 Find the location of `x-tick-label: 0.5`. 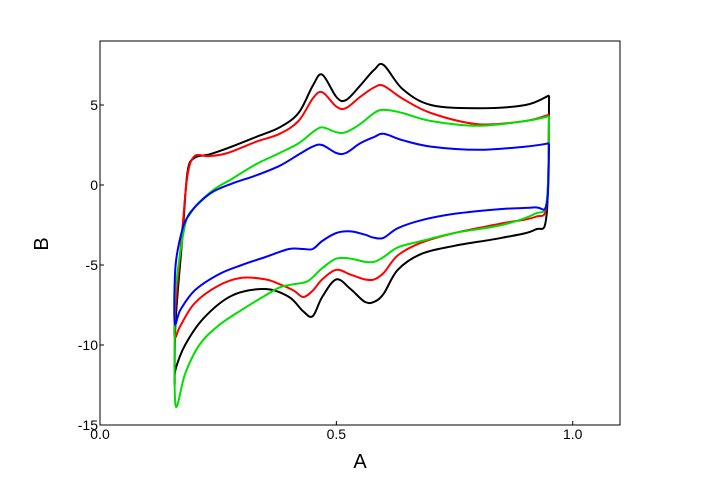

x-tick-label: 0.5 is located at coordinates (337, 434).